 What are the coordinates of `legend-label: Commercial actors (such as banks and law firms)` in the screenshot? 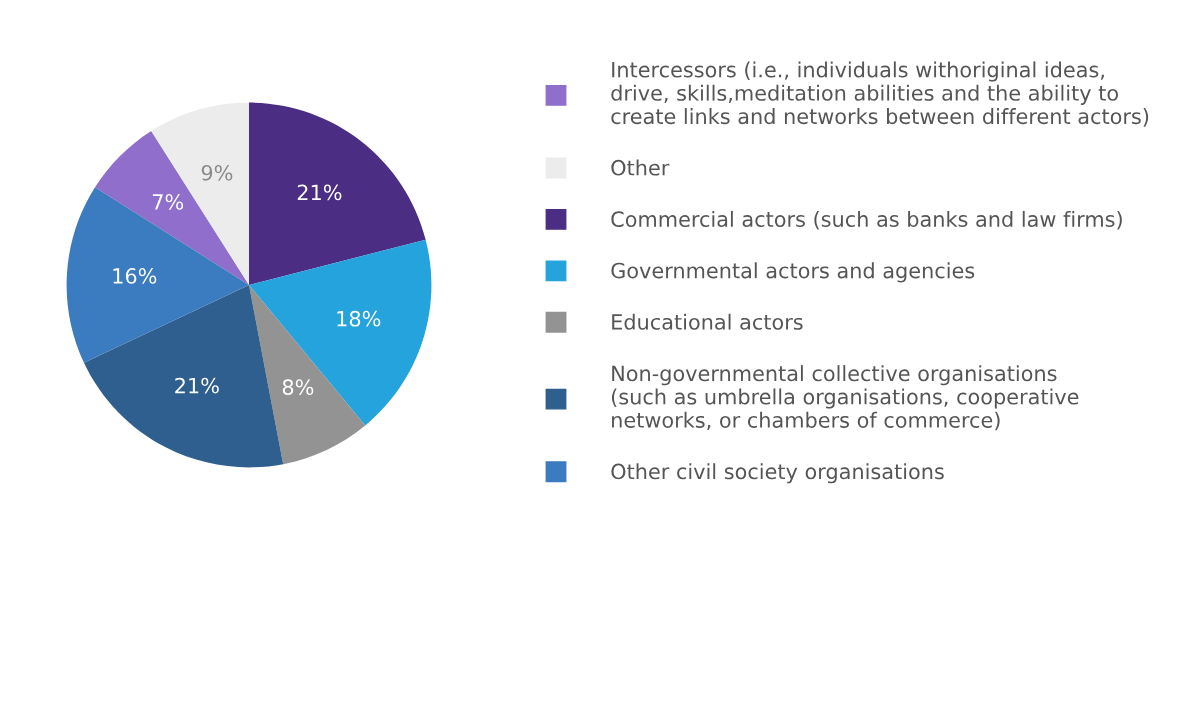 It's located at (866, 220).